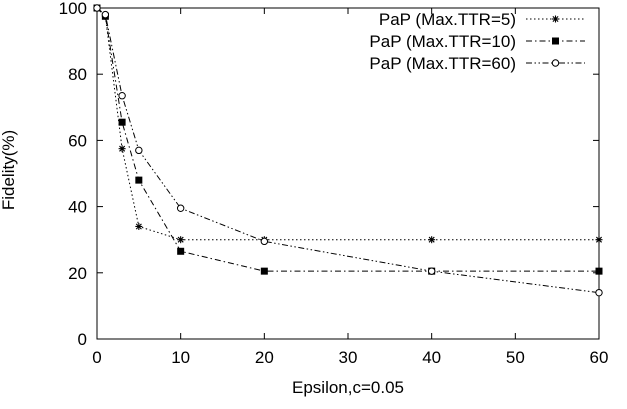 This screenshot has height=409, width=627. I want to click on x-axis-label: Epsilon,c=0.05, so click(348, 387).